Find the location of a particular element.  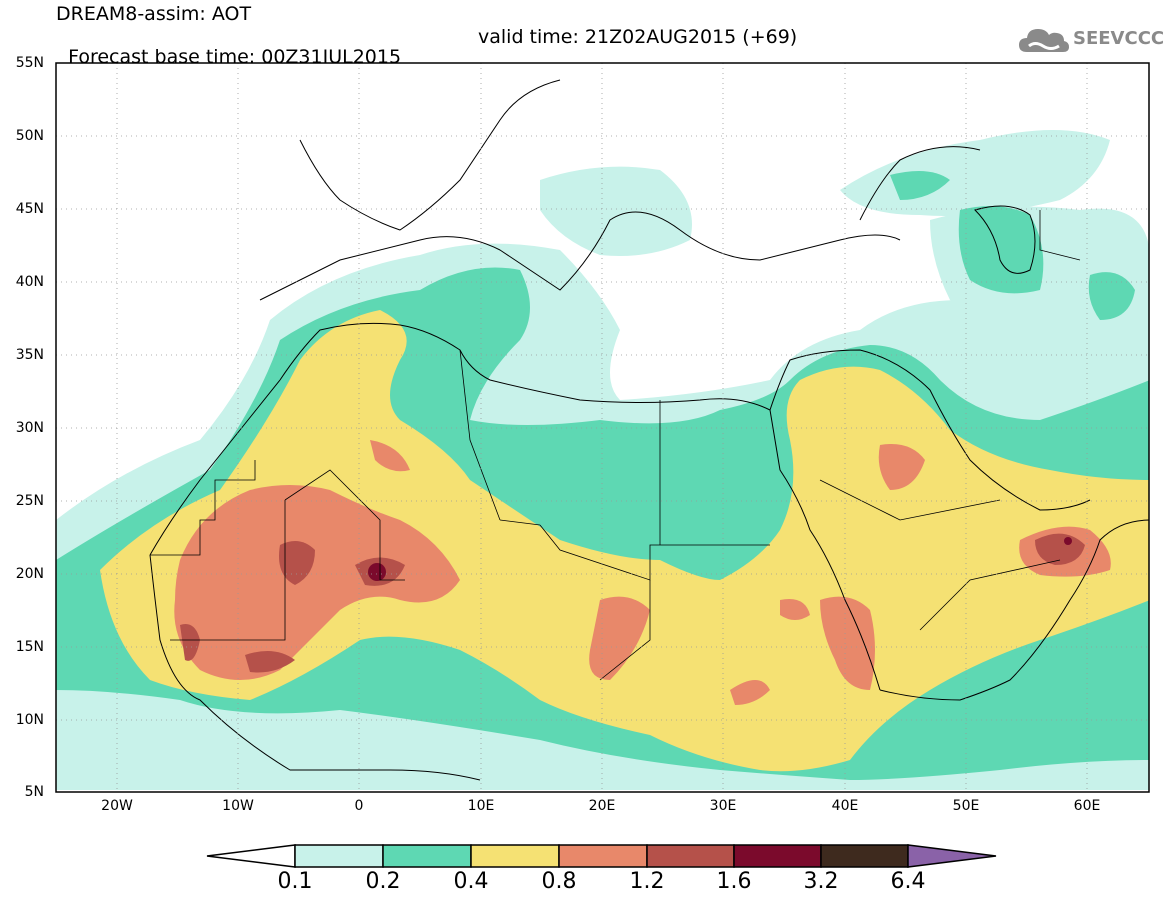

colorbar-under-arrow is located at coordinates (251, 856).